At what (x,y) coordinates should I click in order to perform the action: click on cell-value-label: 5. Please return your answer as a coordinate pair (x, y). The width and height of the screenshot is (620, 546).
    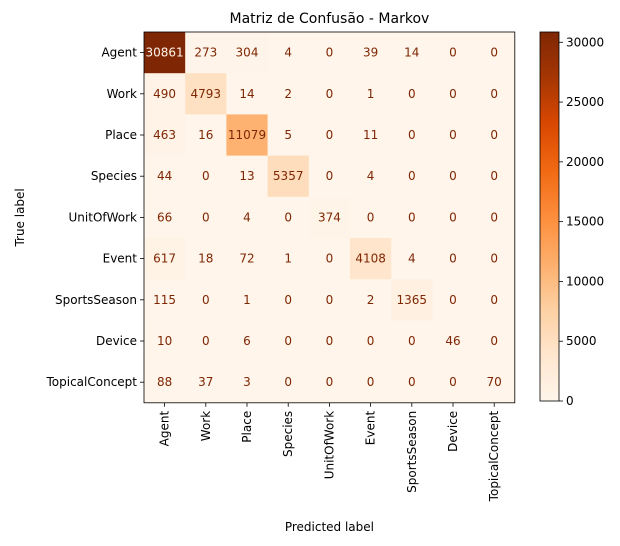
    Looking at the image, I should click on (288, 135).